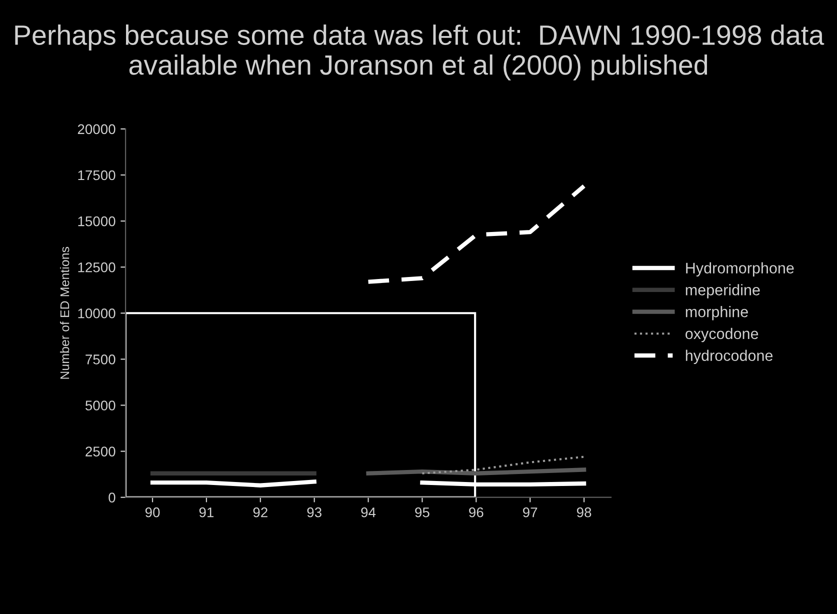 This screenshot has width=837, height=614. I want to click on x-tick-label: 92, so click(260, 512).